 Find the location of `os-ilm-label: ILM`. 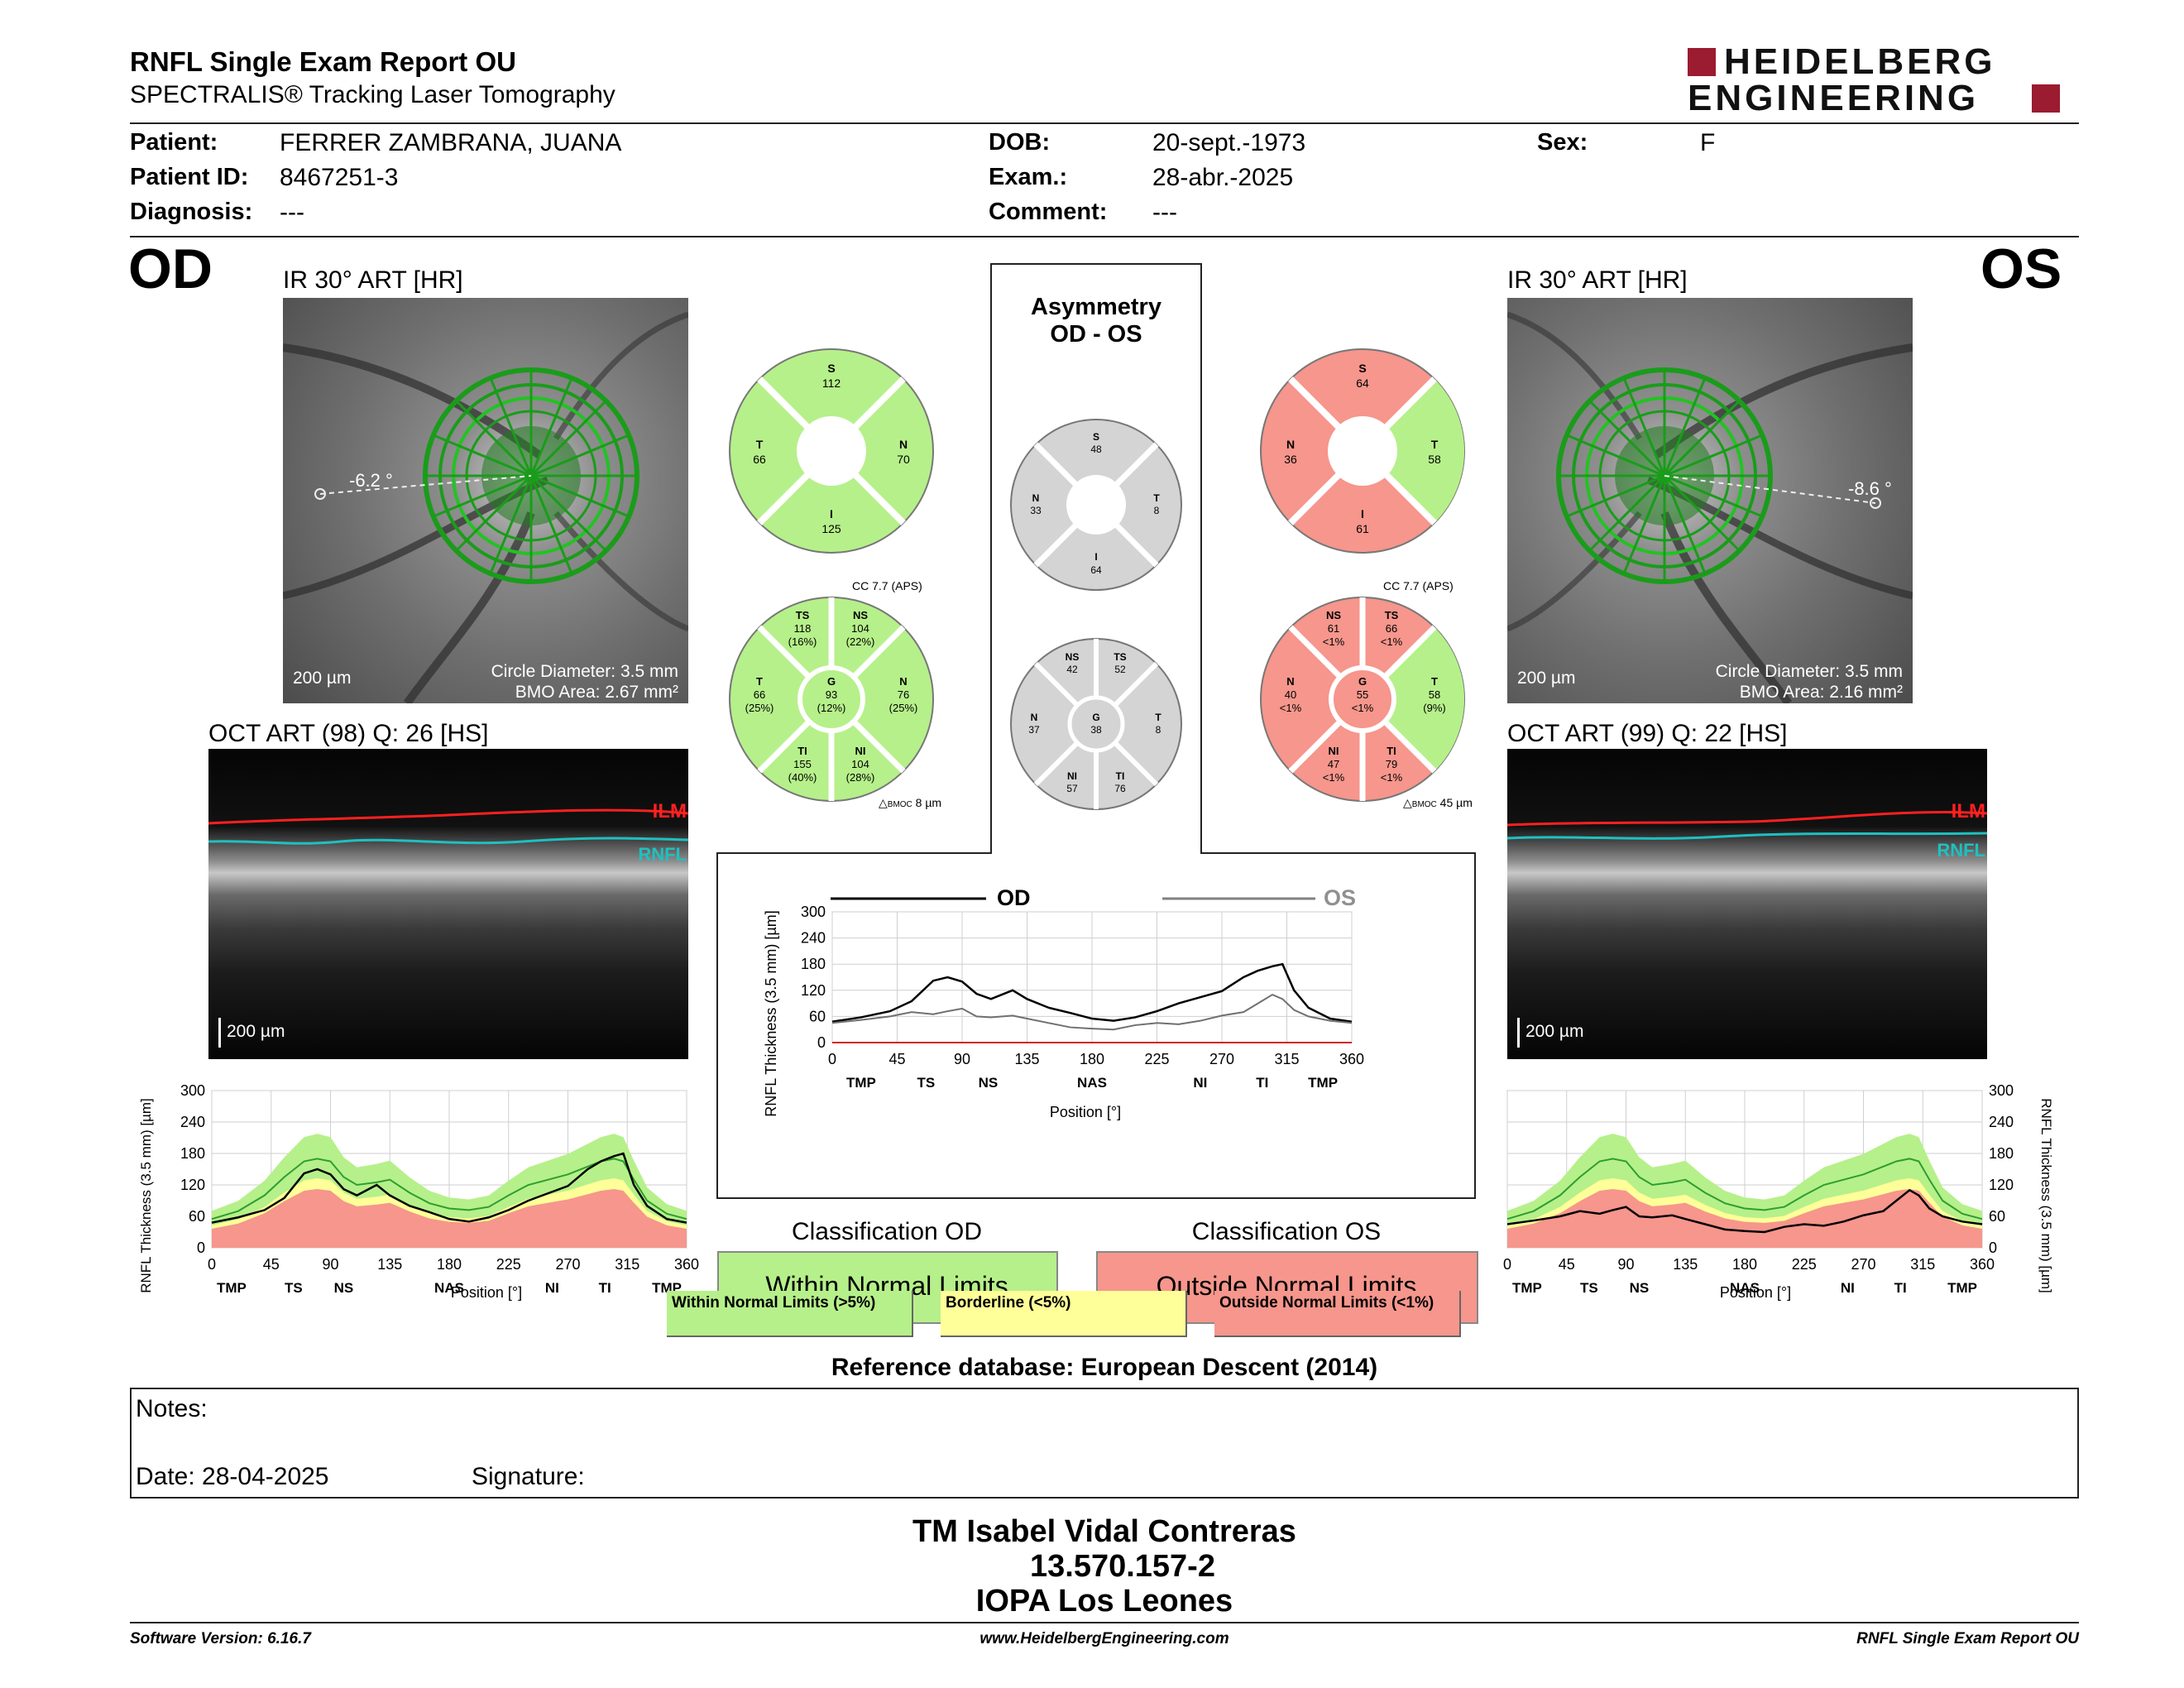

os-ilm-label: ILM is located at coordinates (1968, 811).